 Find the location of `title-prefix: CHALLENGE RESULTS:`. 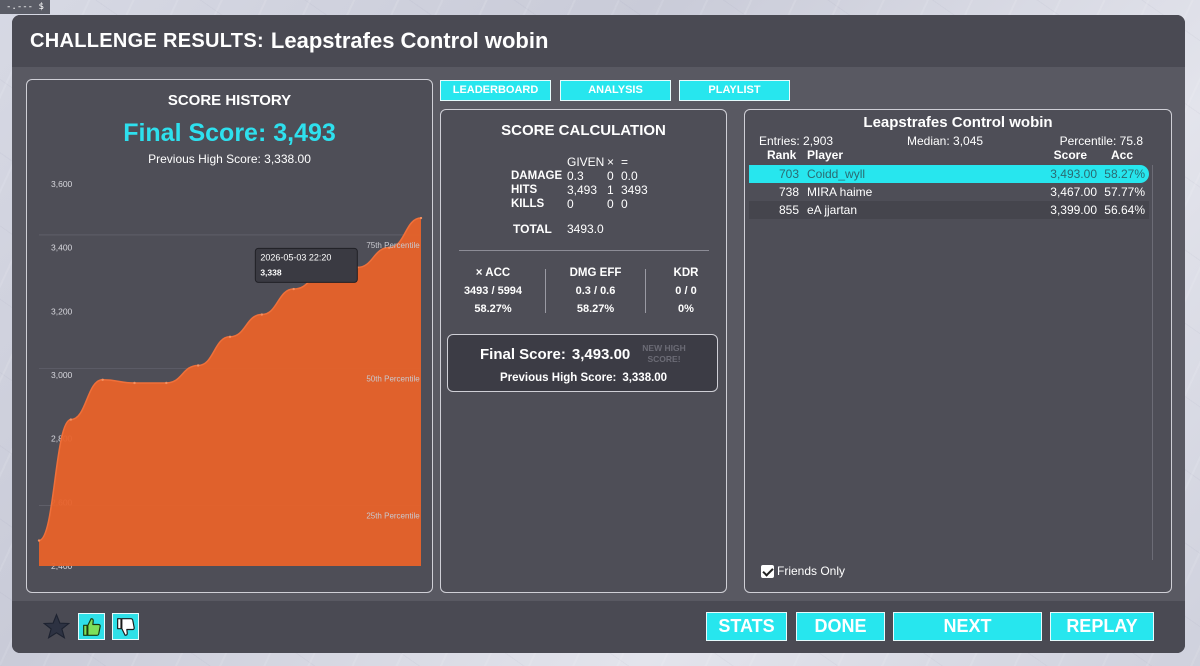

title-prefix: CHALLENGE RESULTS: is located at coordinates (147, 40).